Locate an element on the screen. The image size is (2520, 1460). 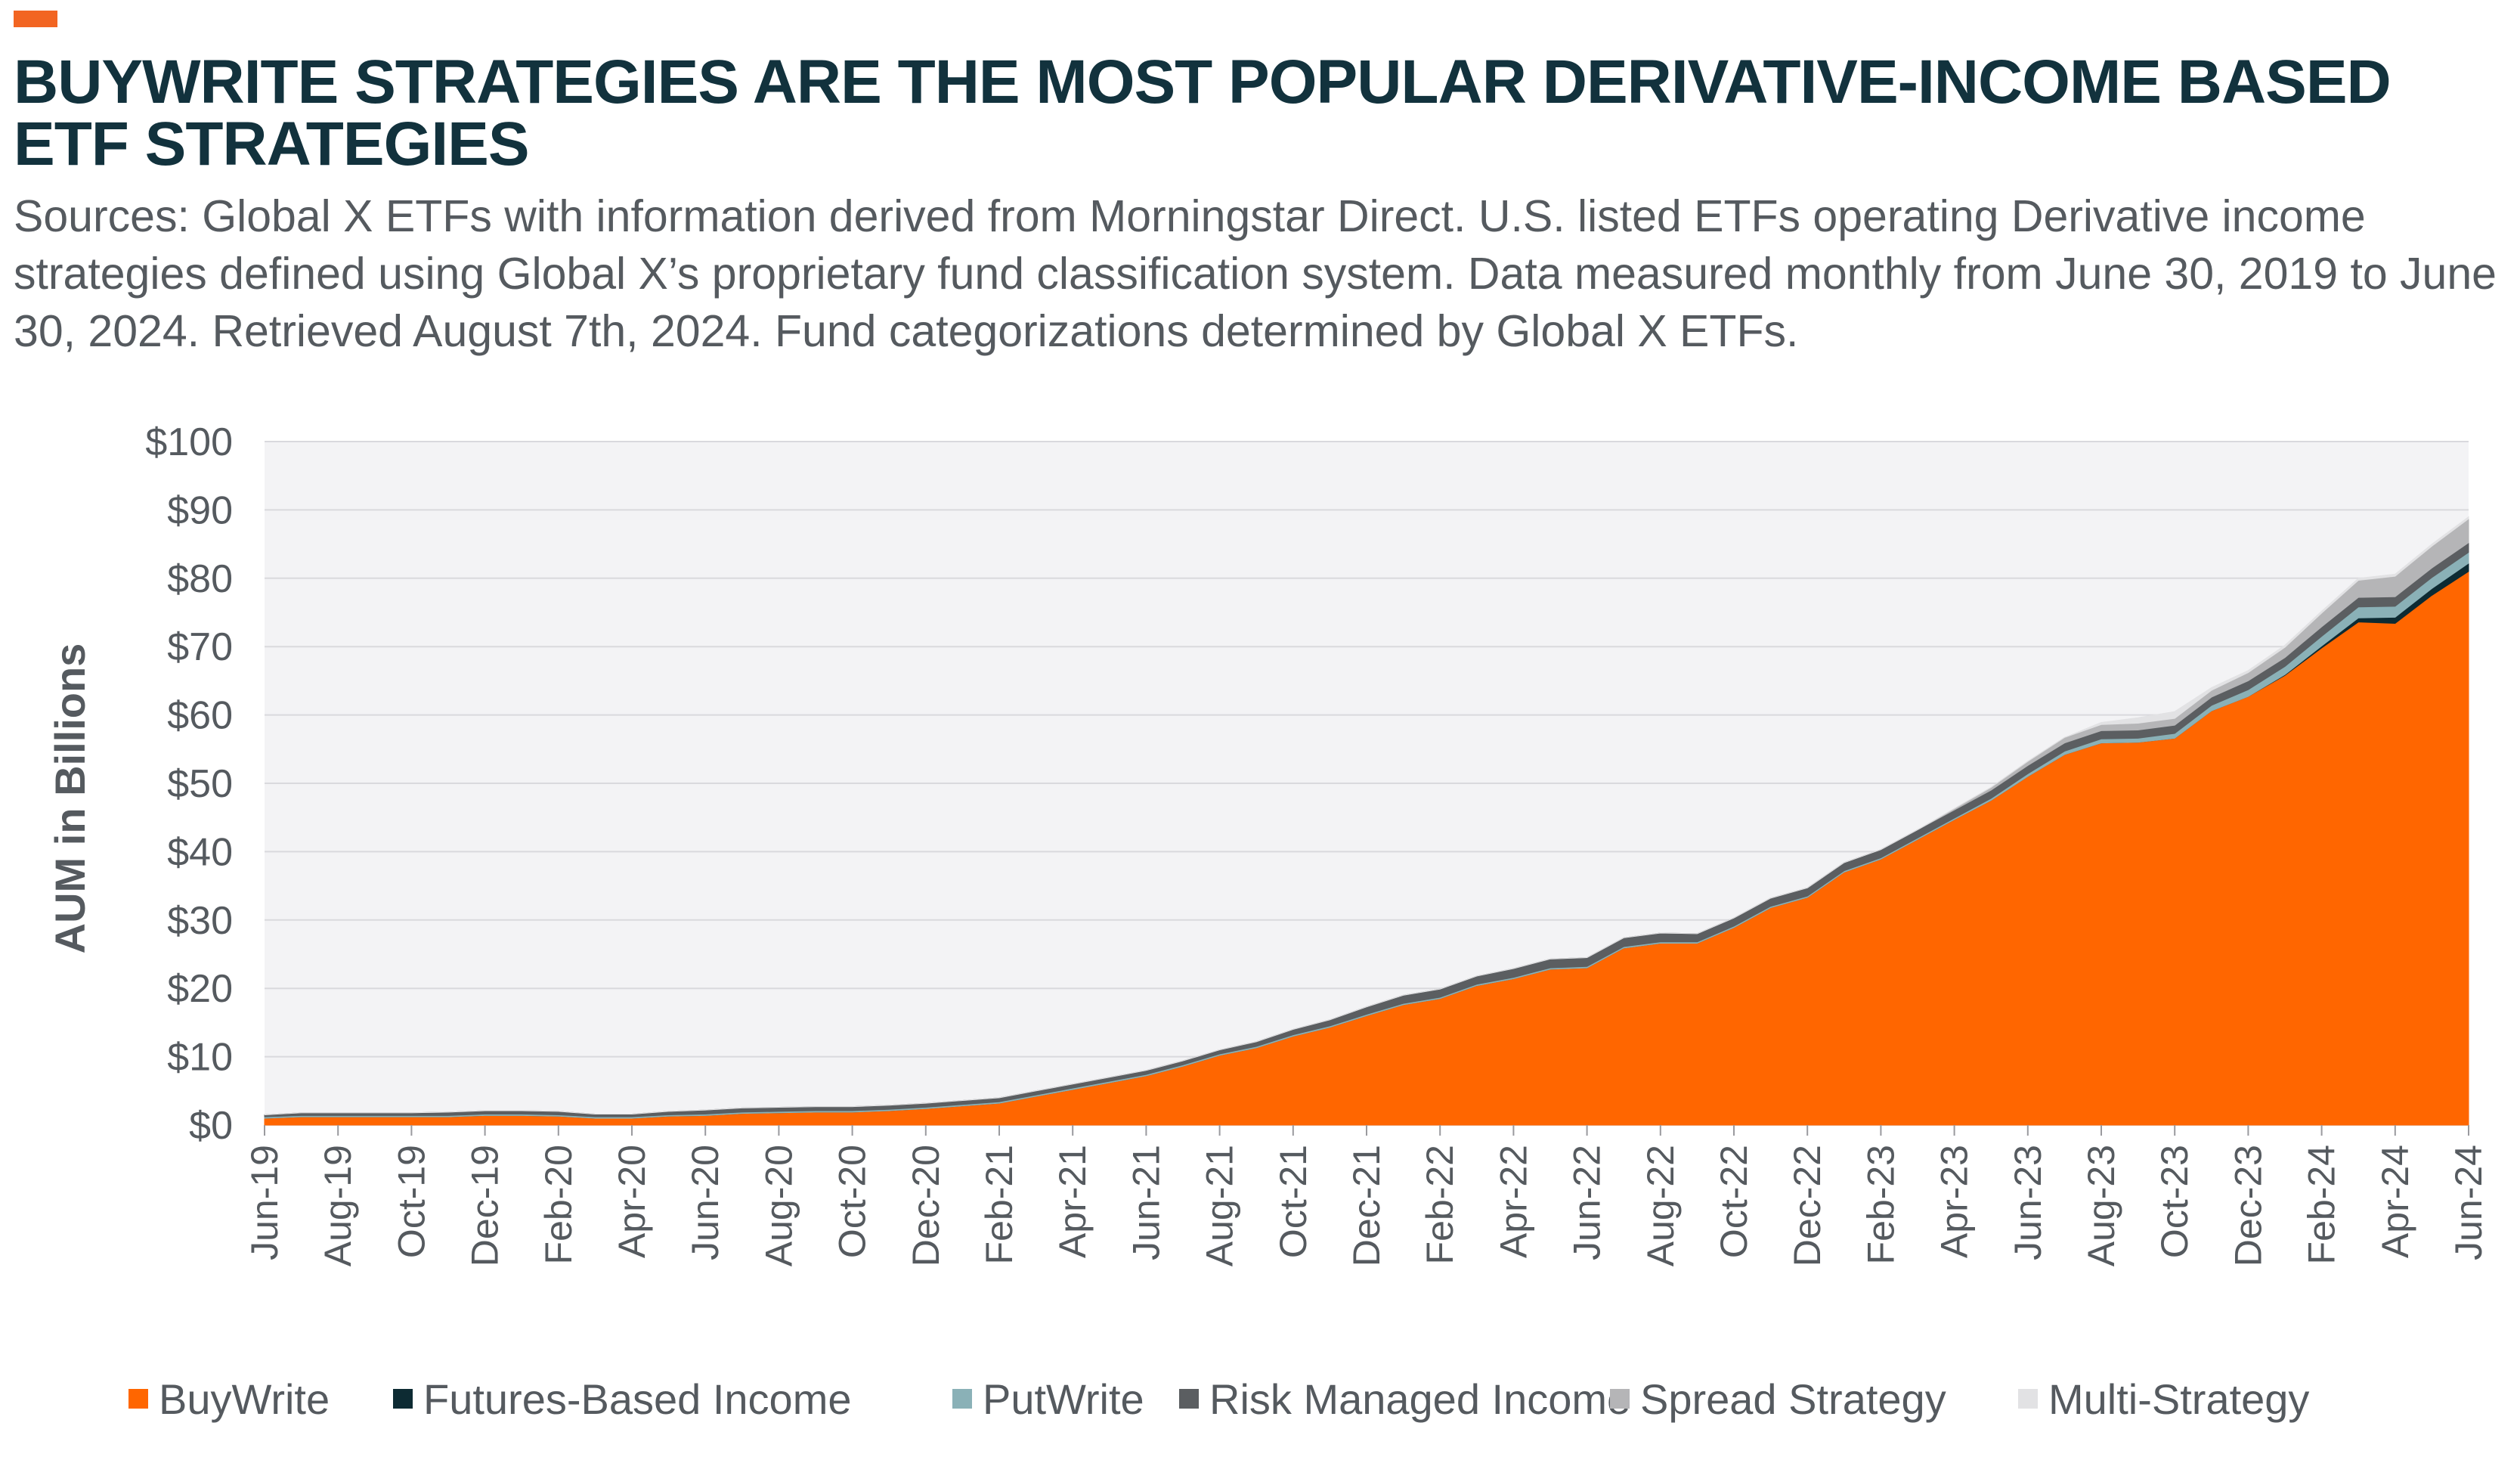
x-tick-label: Feb-20 is located at coordinates (558, 1204).